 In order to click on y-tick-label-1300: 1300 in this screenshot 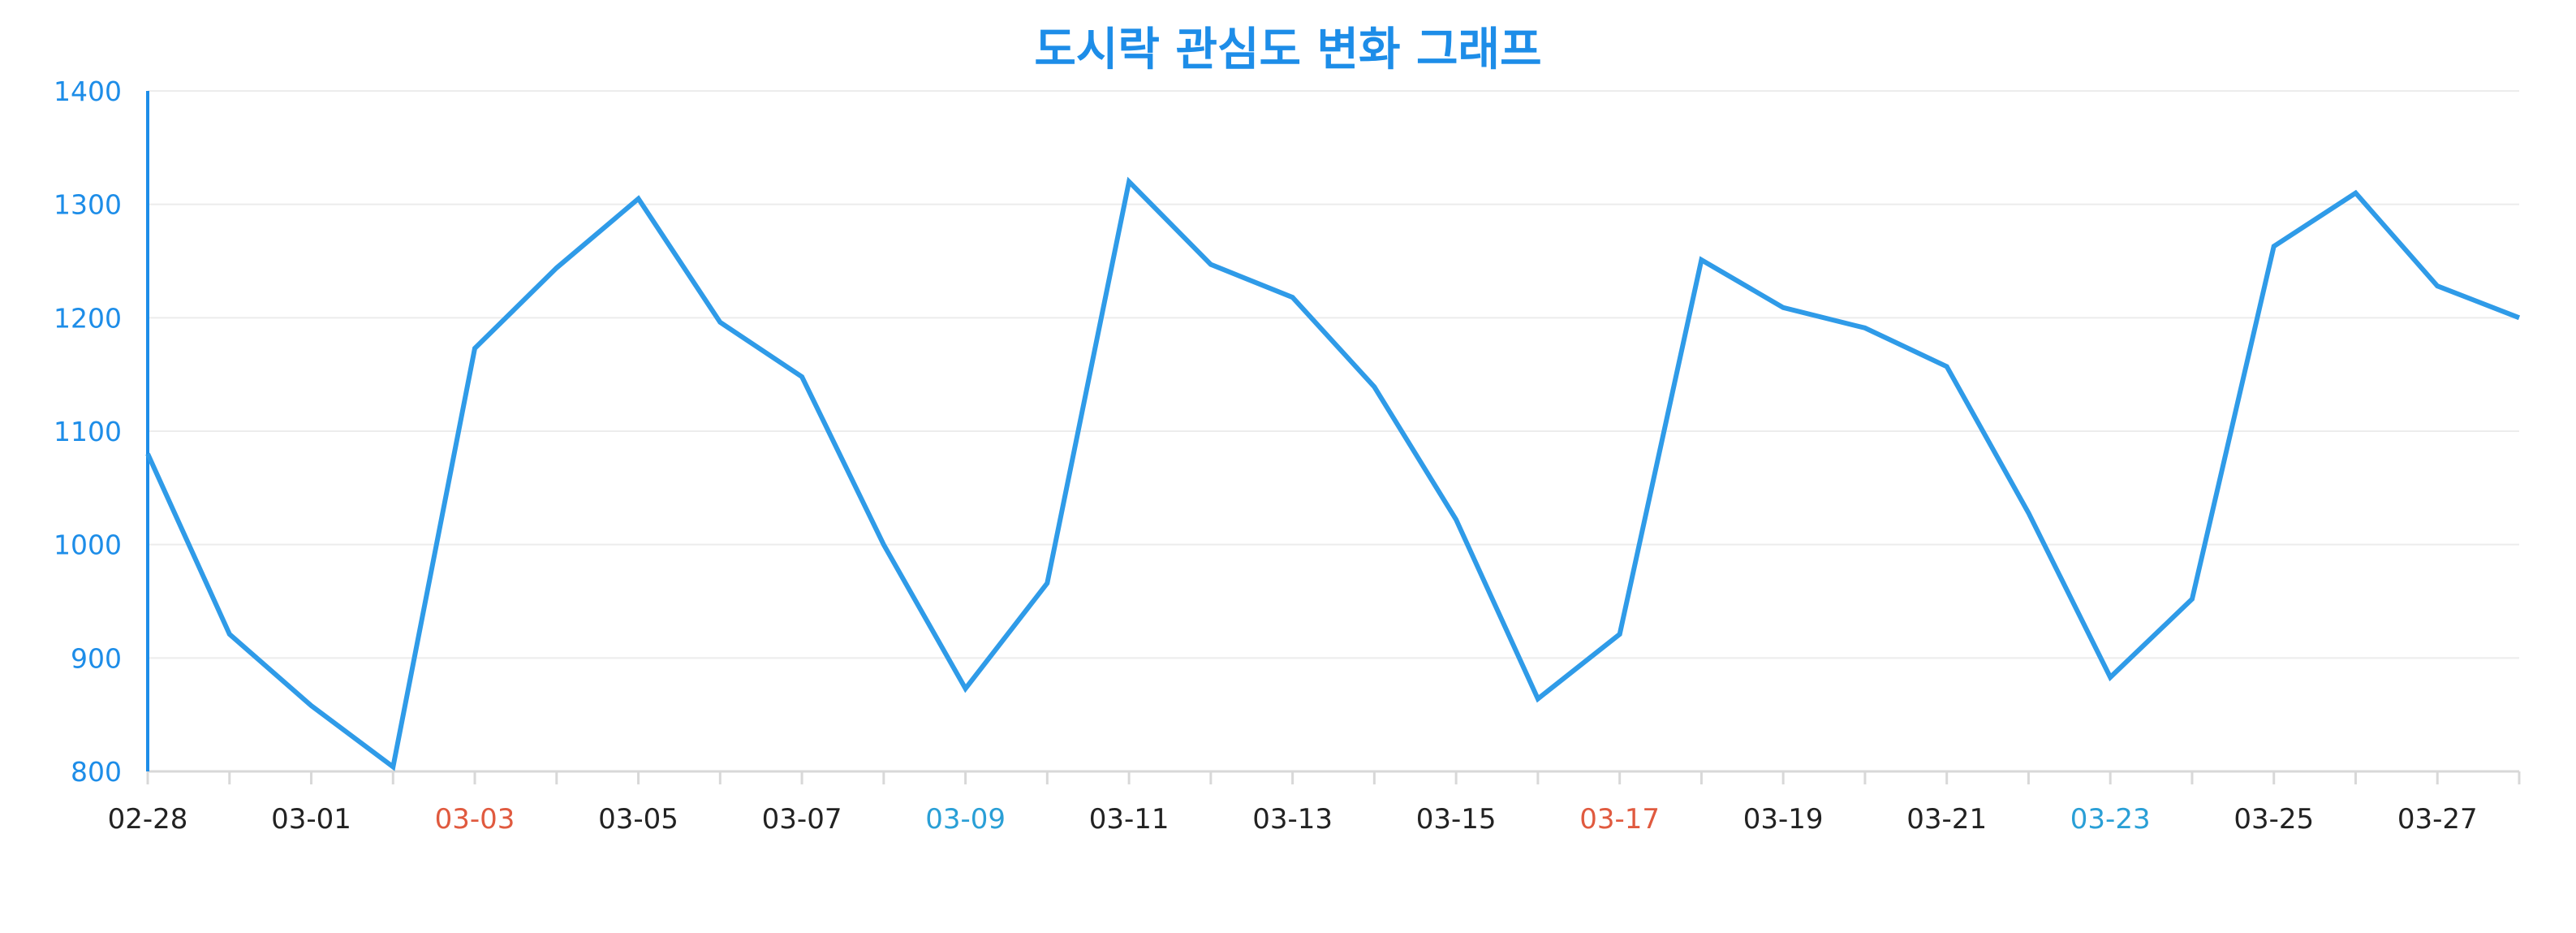, I will do `click(88, 205)`.